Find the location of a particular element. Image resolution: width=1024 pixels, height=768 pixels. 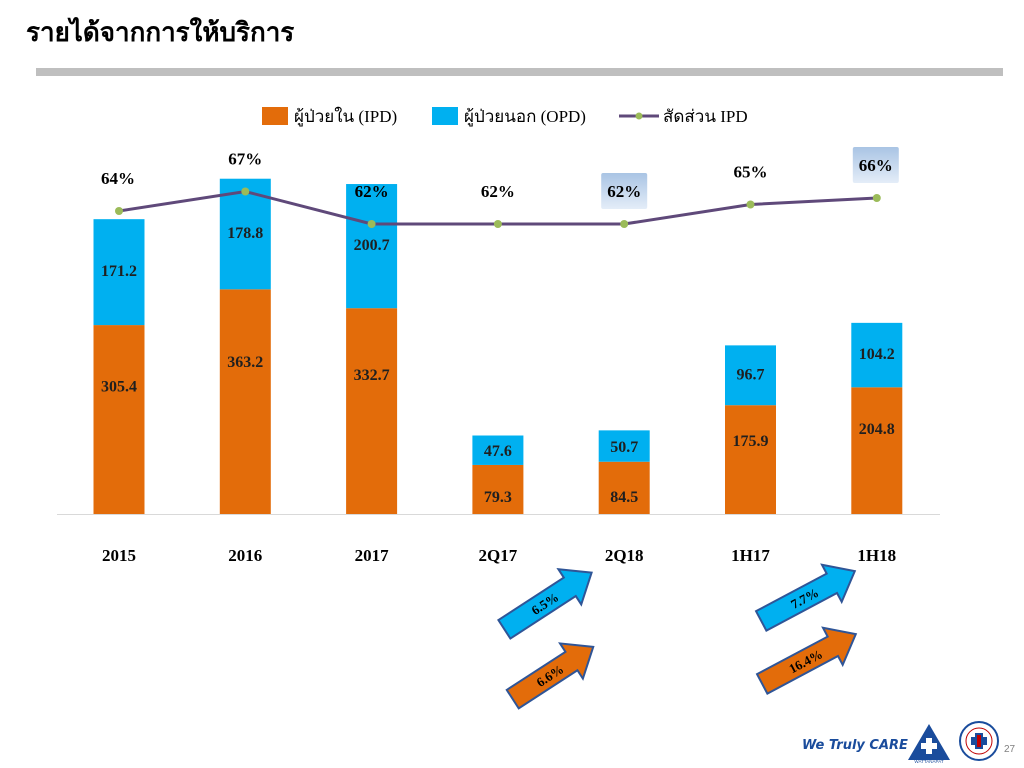

ratio-highlight-1H18 is located at coordinates (875, 165).